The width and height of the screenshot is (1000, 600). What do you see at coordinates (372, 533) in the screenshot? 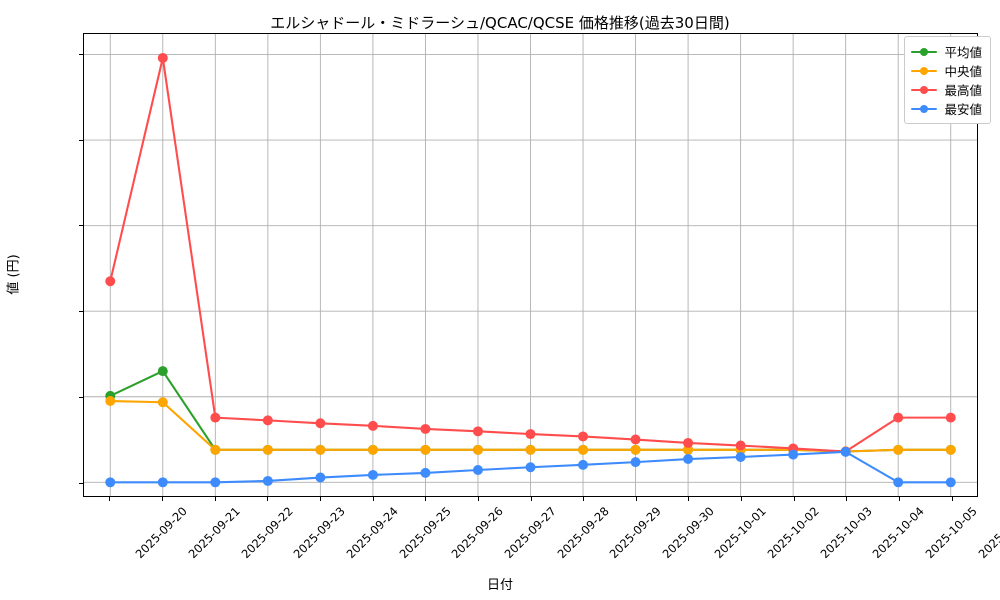
I see `x-tick-label: 2025-09-24` at bounding box center [372, 533].